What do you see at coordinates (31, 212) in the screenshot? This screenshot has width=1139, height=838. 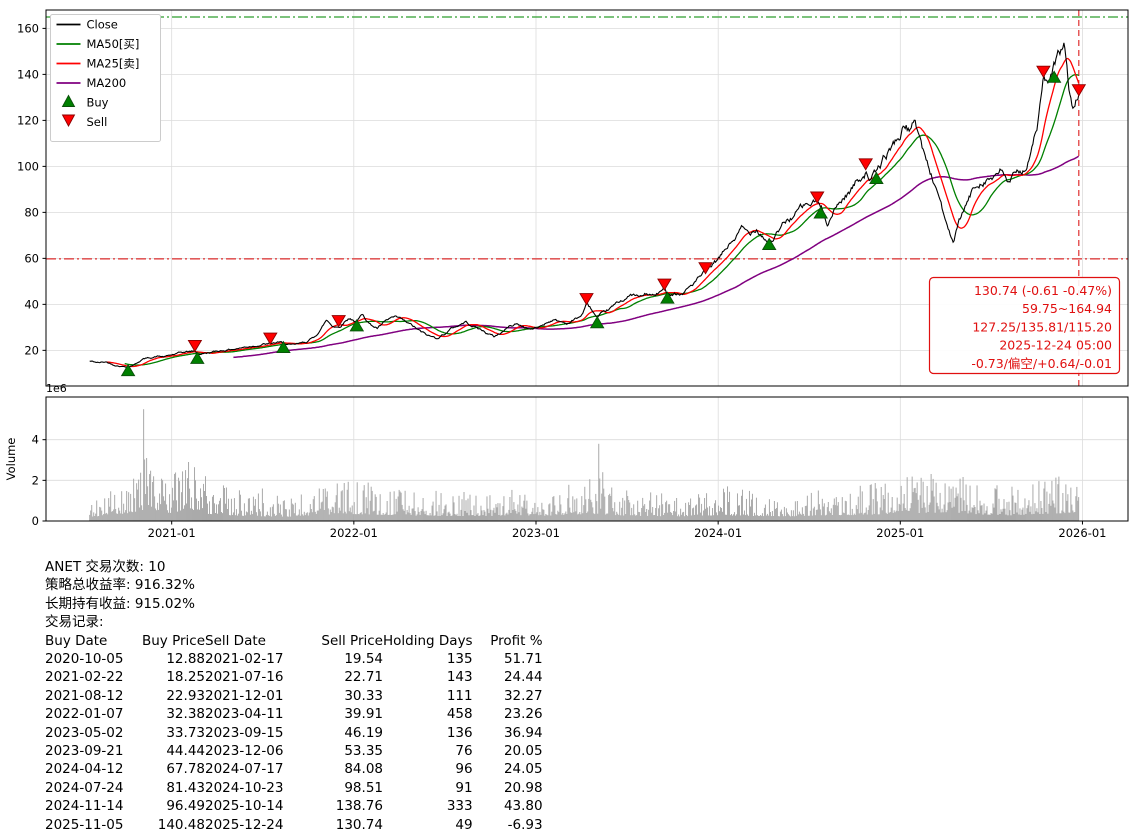 I see `price-ytick-label: 80` at bounding box center [31, 212].